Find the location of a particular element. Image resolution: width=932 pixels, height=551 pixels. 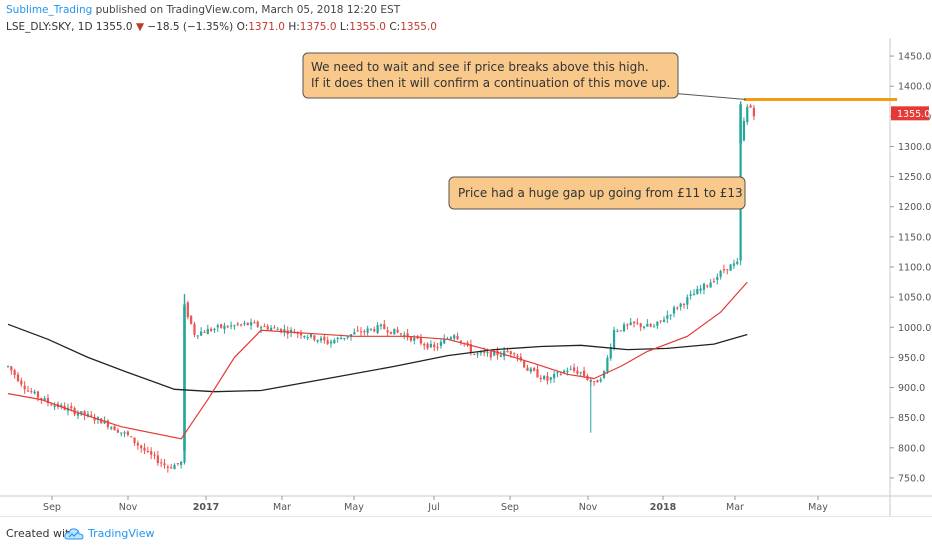

tradingview-cloud-icon is located at coordinates (74, 534).